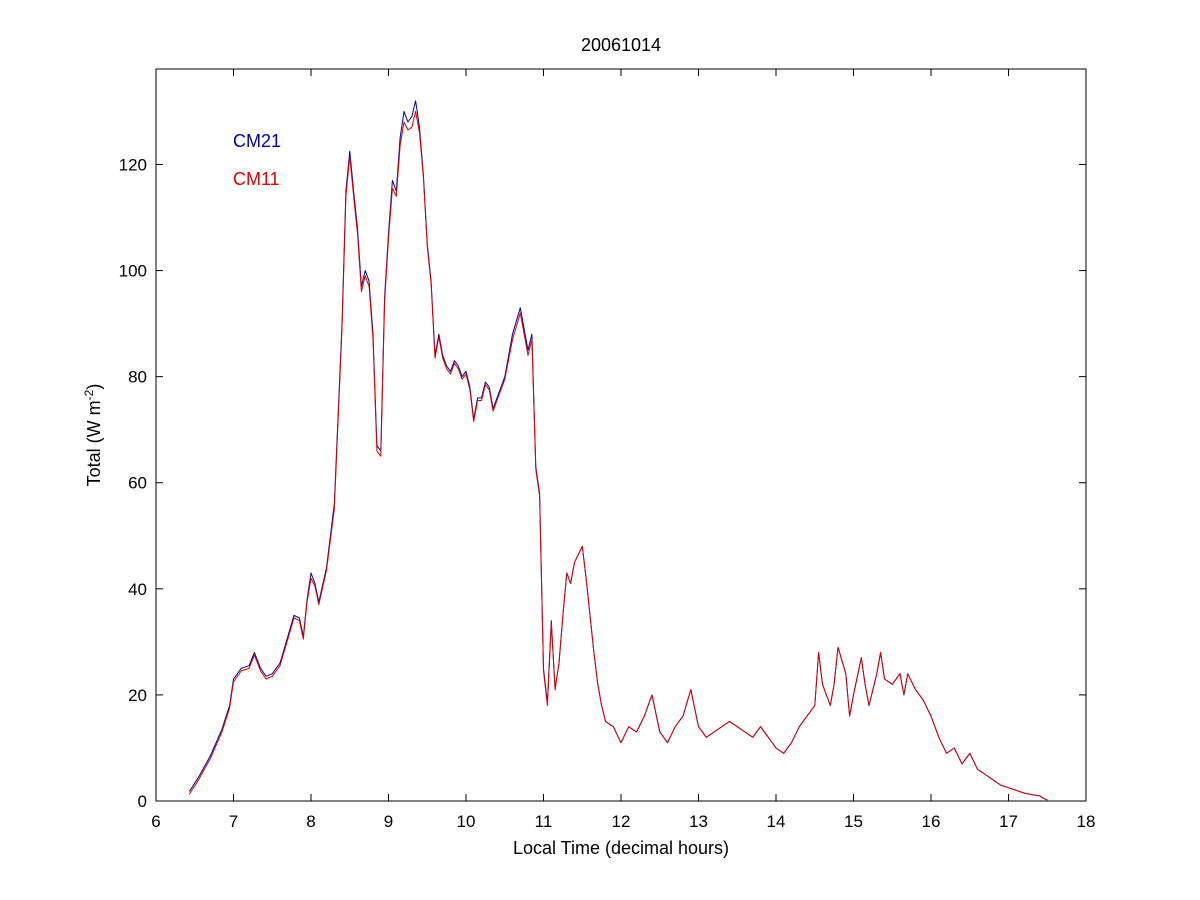  What do you see at coordinates (137, 377) in the screenshot?
I see `y-tick-label: 80` at bounding box center [137, 377].